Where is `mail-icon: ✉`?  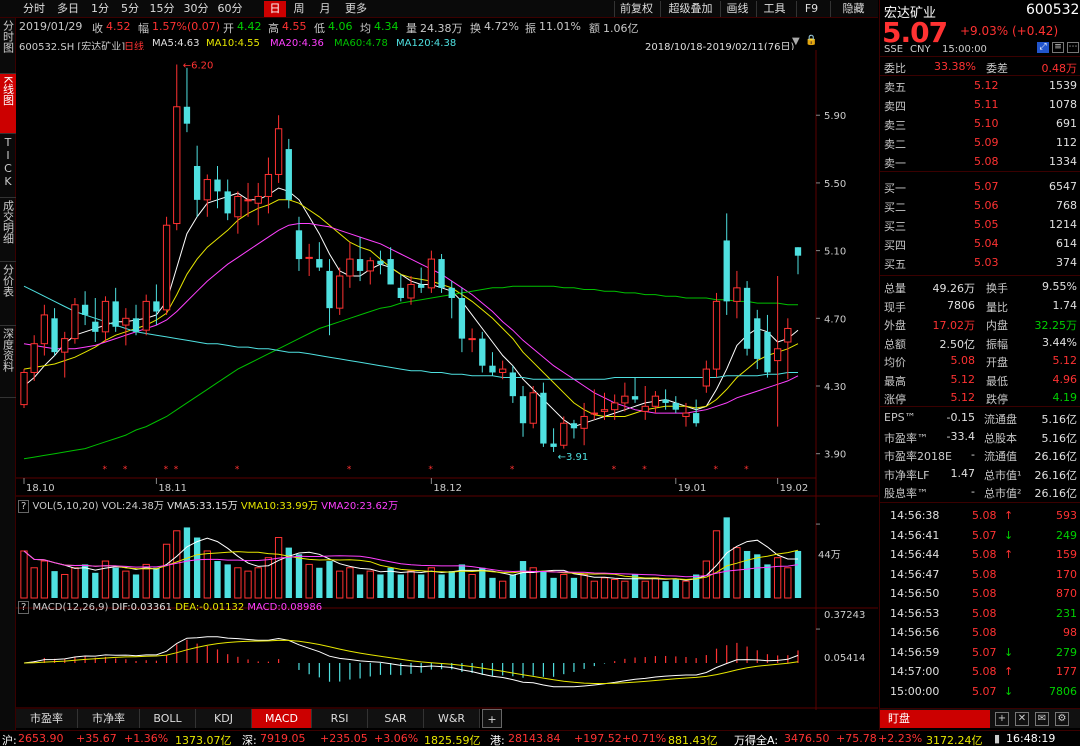
mail-icon: ✉ is located at coordinates (1042, 719).